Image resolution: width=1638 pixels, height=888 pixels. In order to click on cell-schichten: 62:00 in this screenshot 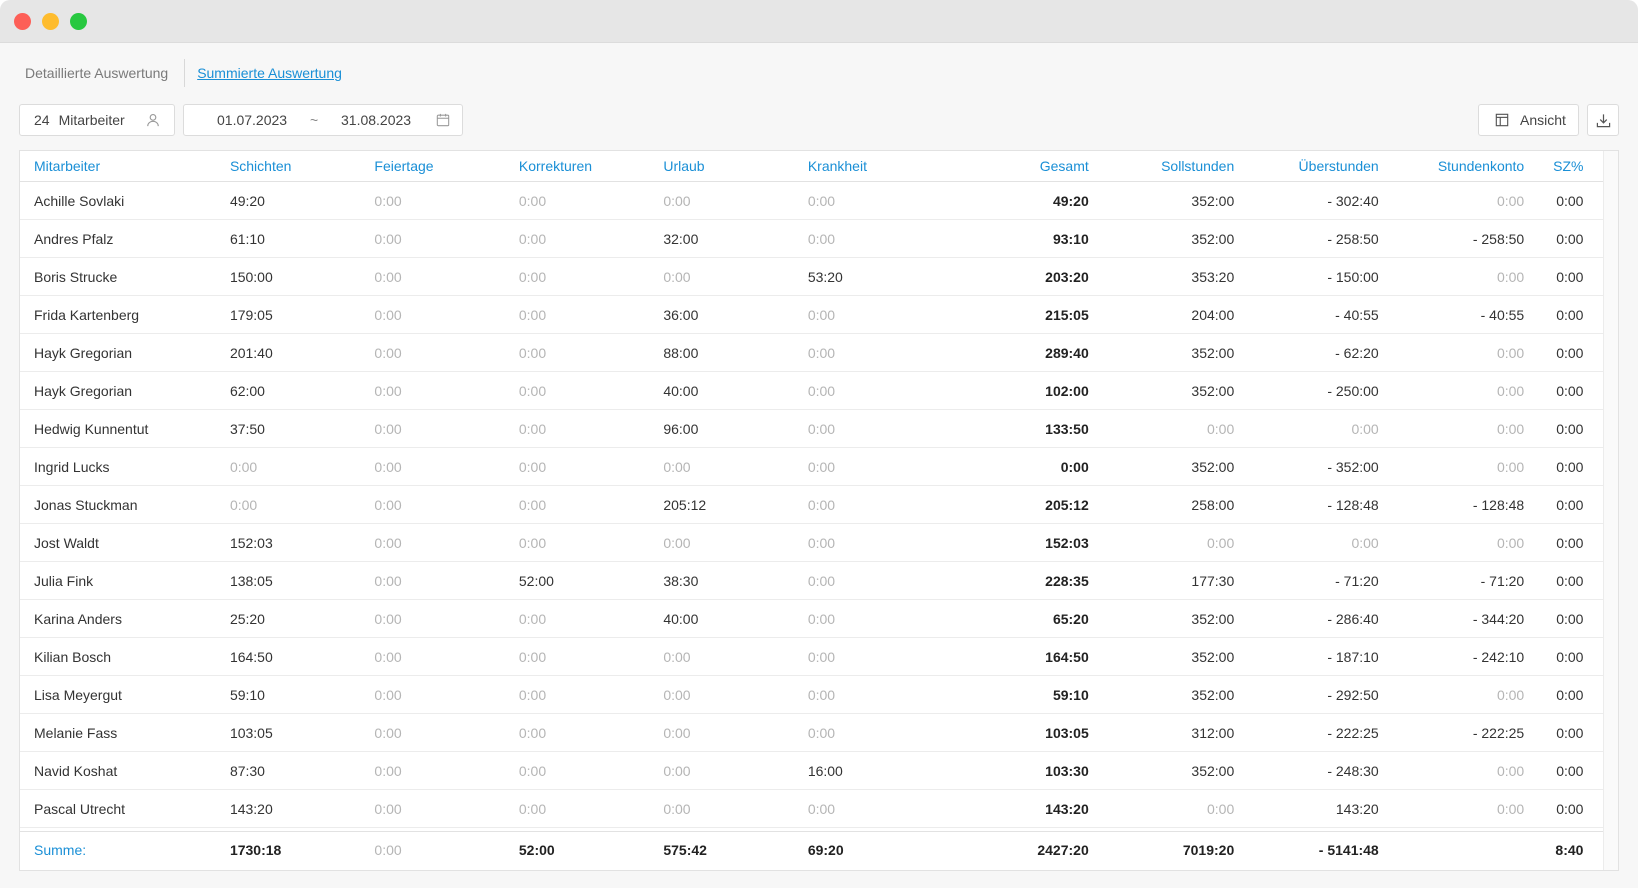, I will do `click(302, 390)`.